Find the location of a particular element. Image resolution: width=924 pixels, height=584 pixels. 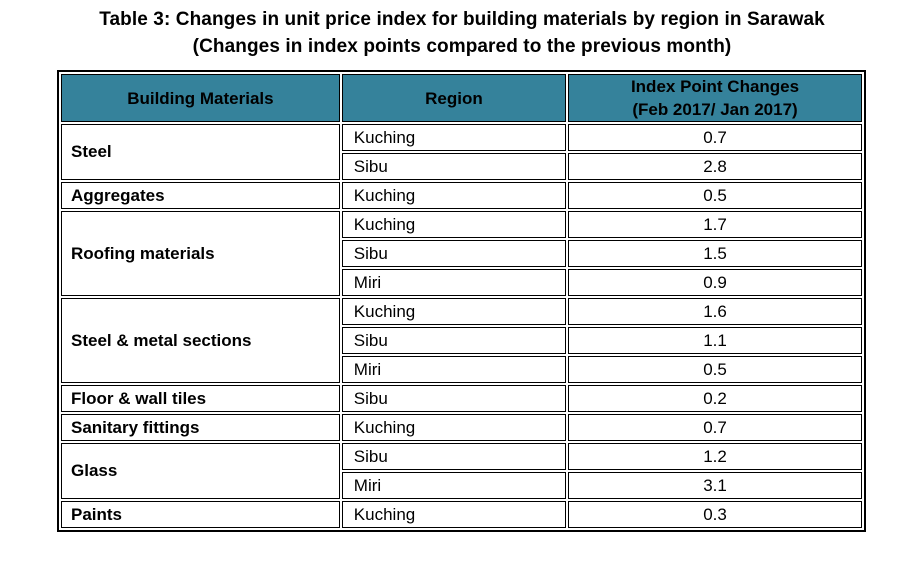

table-row: Miri 0.5 is located at coordinates (461, 369).